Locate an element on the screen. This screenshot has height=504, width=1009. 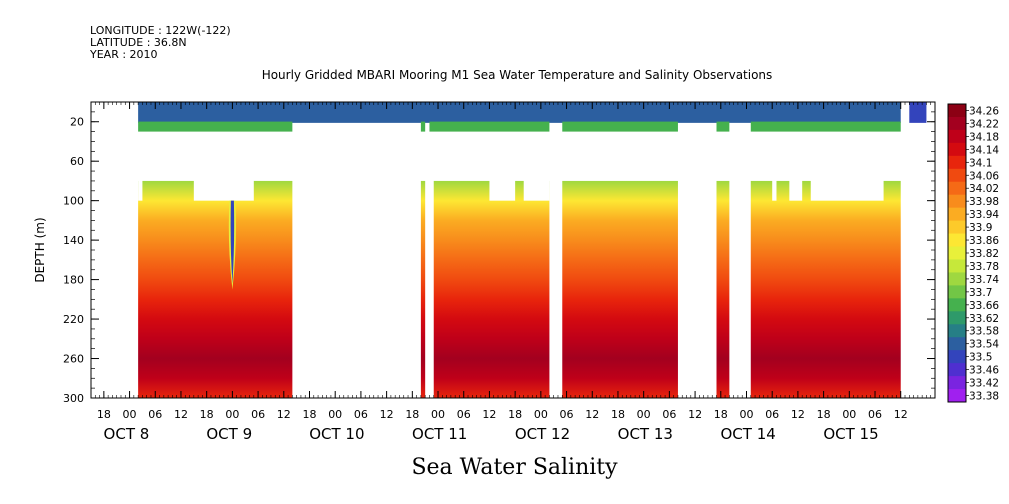
y-tick-label: 220 is located at coordinates (73, 319).